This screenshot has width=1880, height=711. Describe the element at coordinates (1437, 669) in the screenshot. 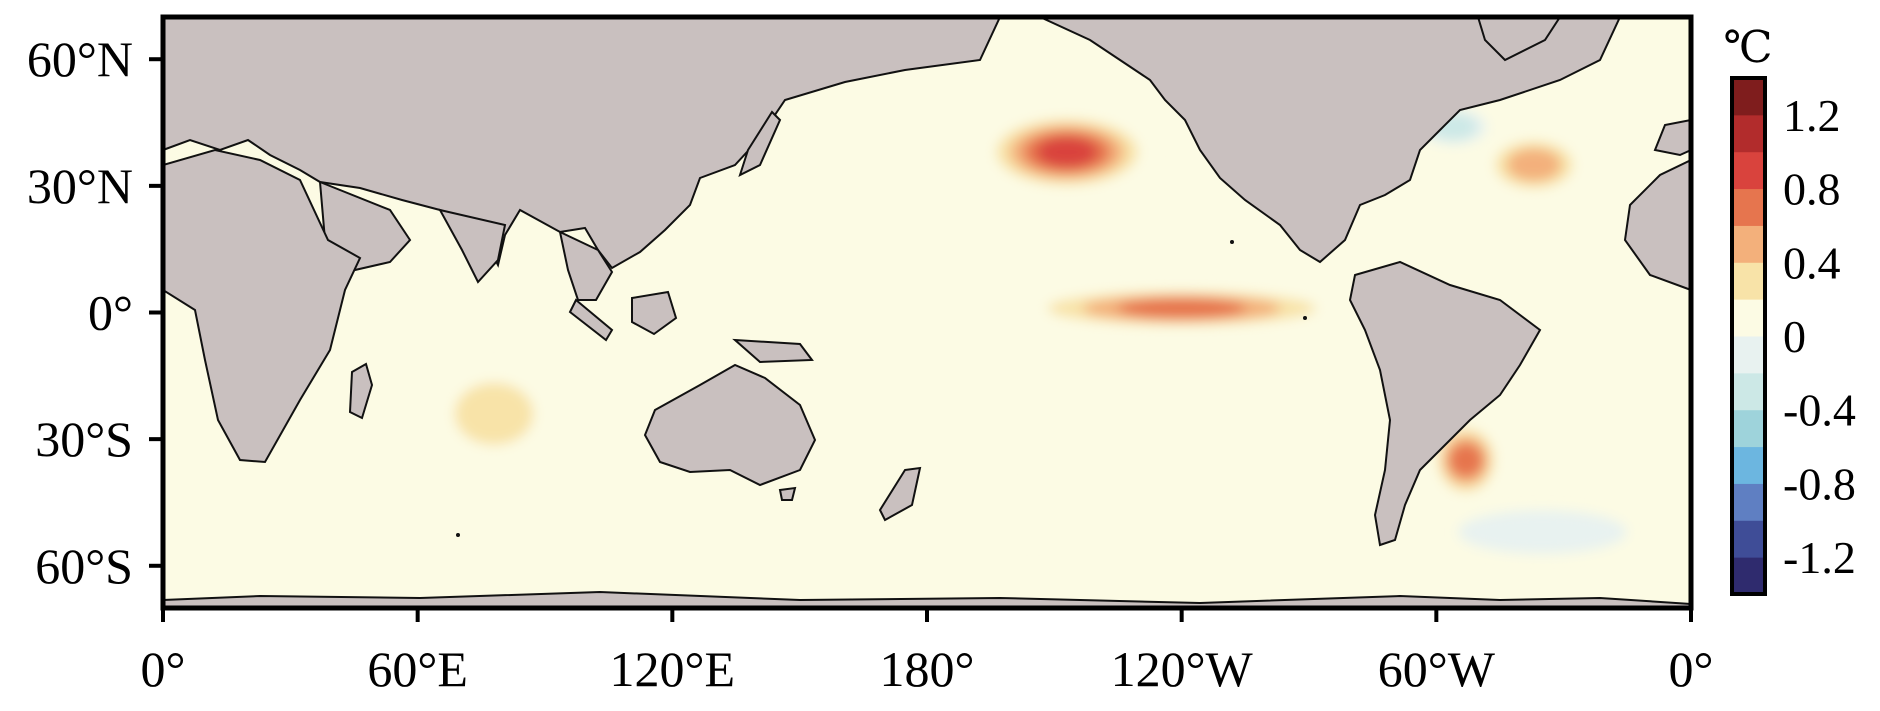

I see `lon-tick-label: 60°W` at that location.